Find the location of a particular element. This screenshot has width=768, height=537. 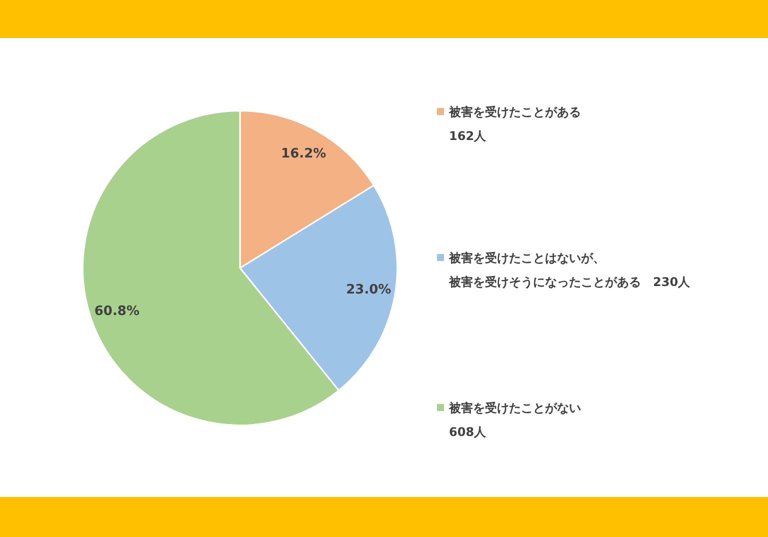

data-label: 16.2% is located at coordinates (303, 154).